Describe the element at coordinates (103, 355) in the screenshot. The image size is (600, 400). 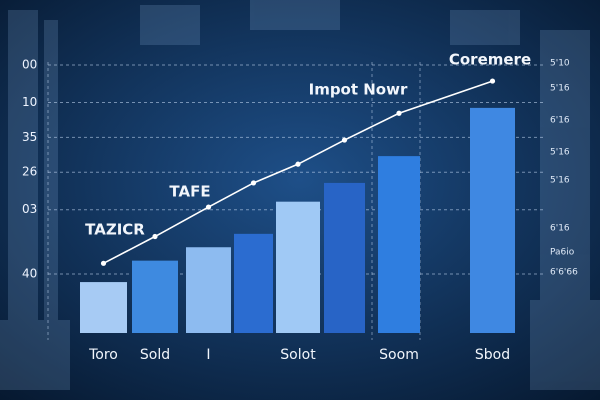
I see `x-tick-label: Toro` at that location.